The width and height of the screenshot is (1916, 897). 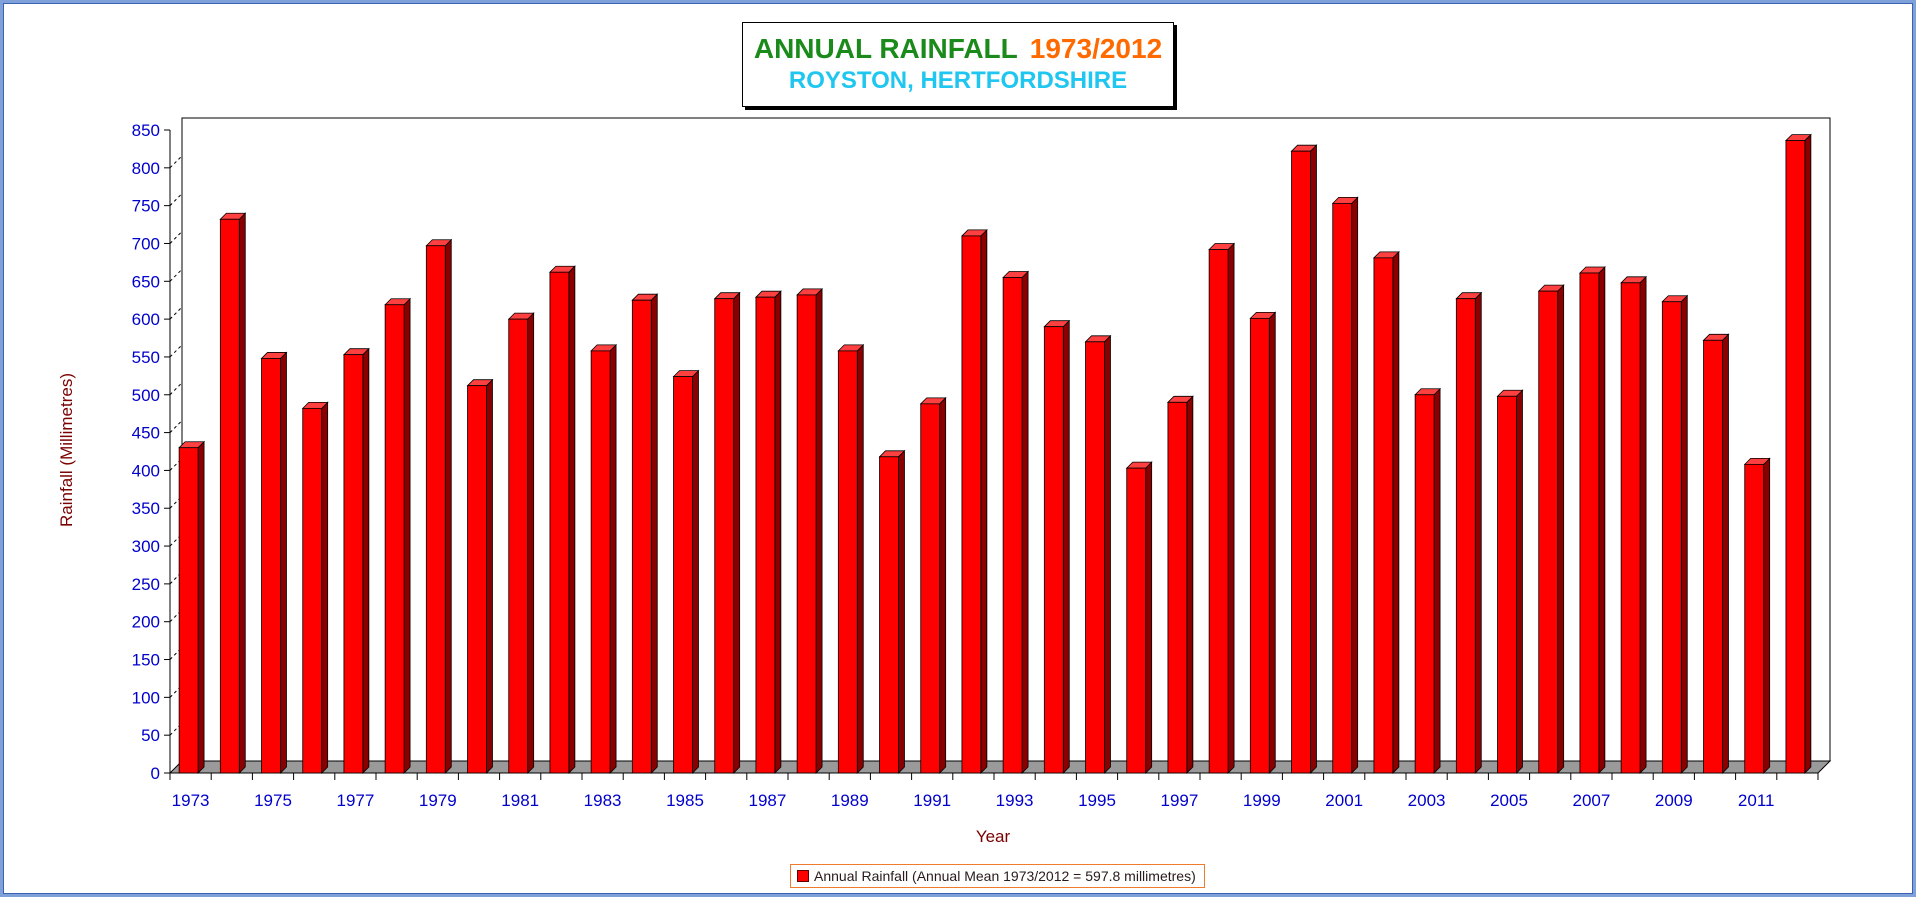 What do you see at coordinates (146, 357) in the screenshot?
I see `y-tick-label: 550` at bounding box center [146, 357].